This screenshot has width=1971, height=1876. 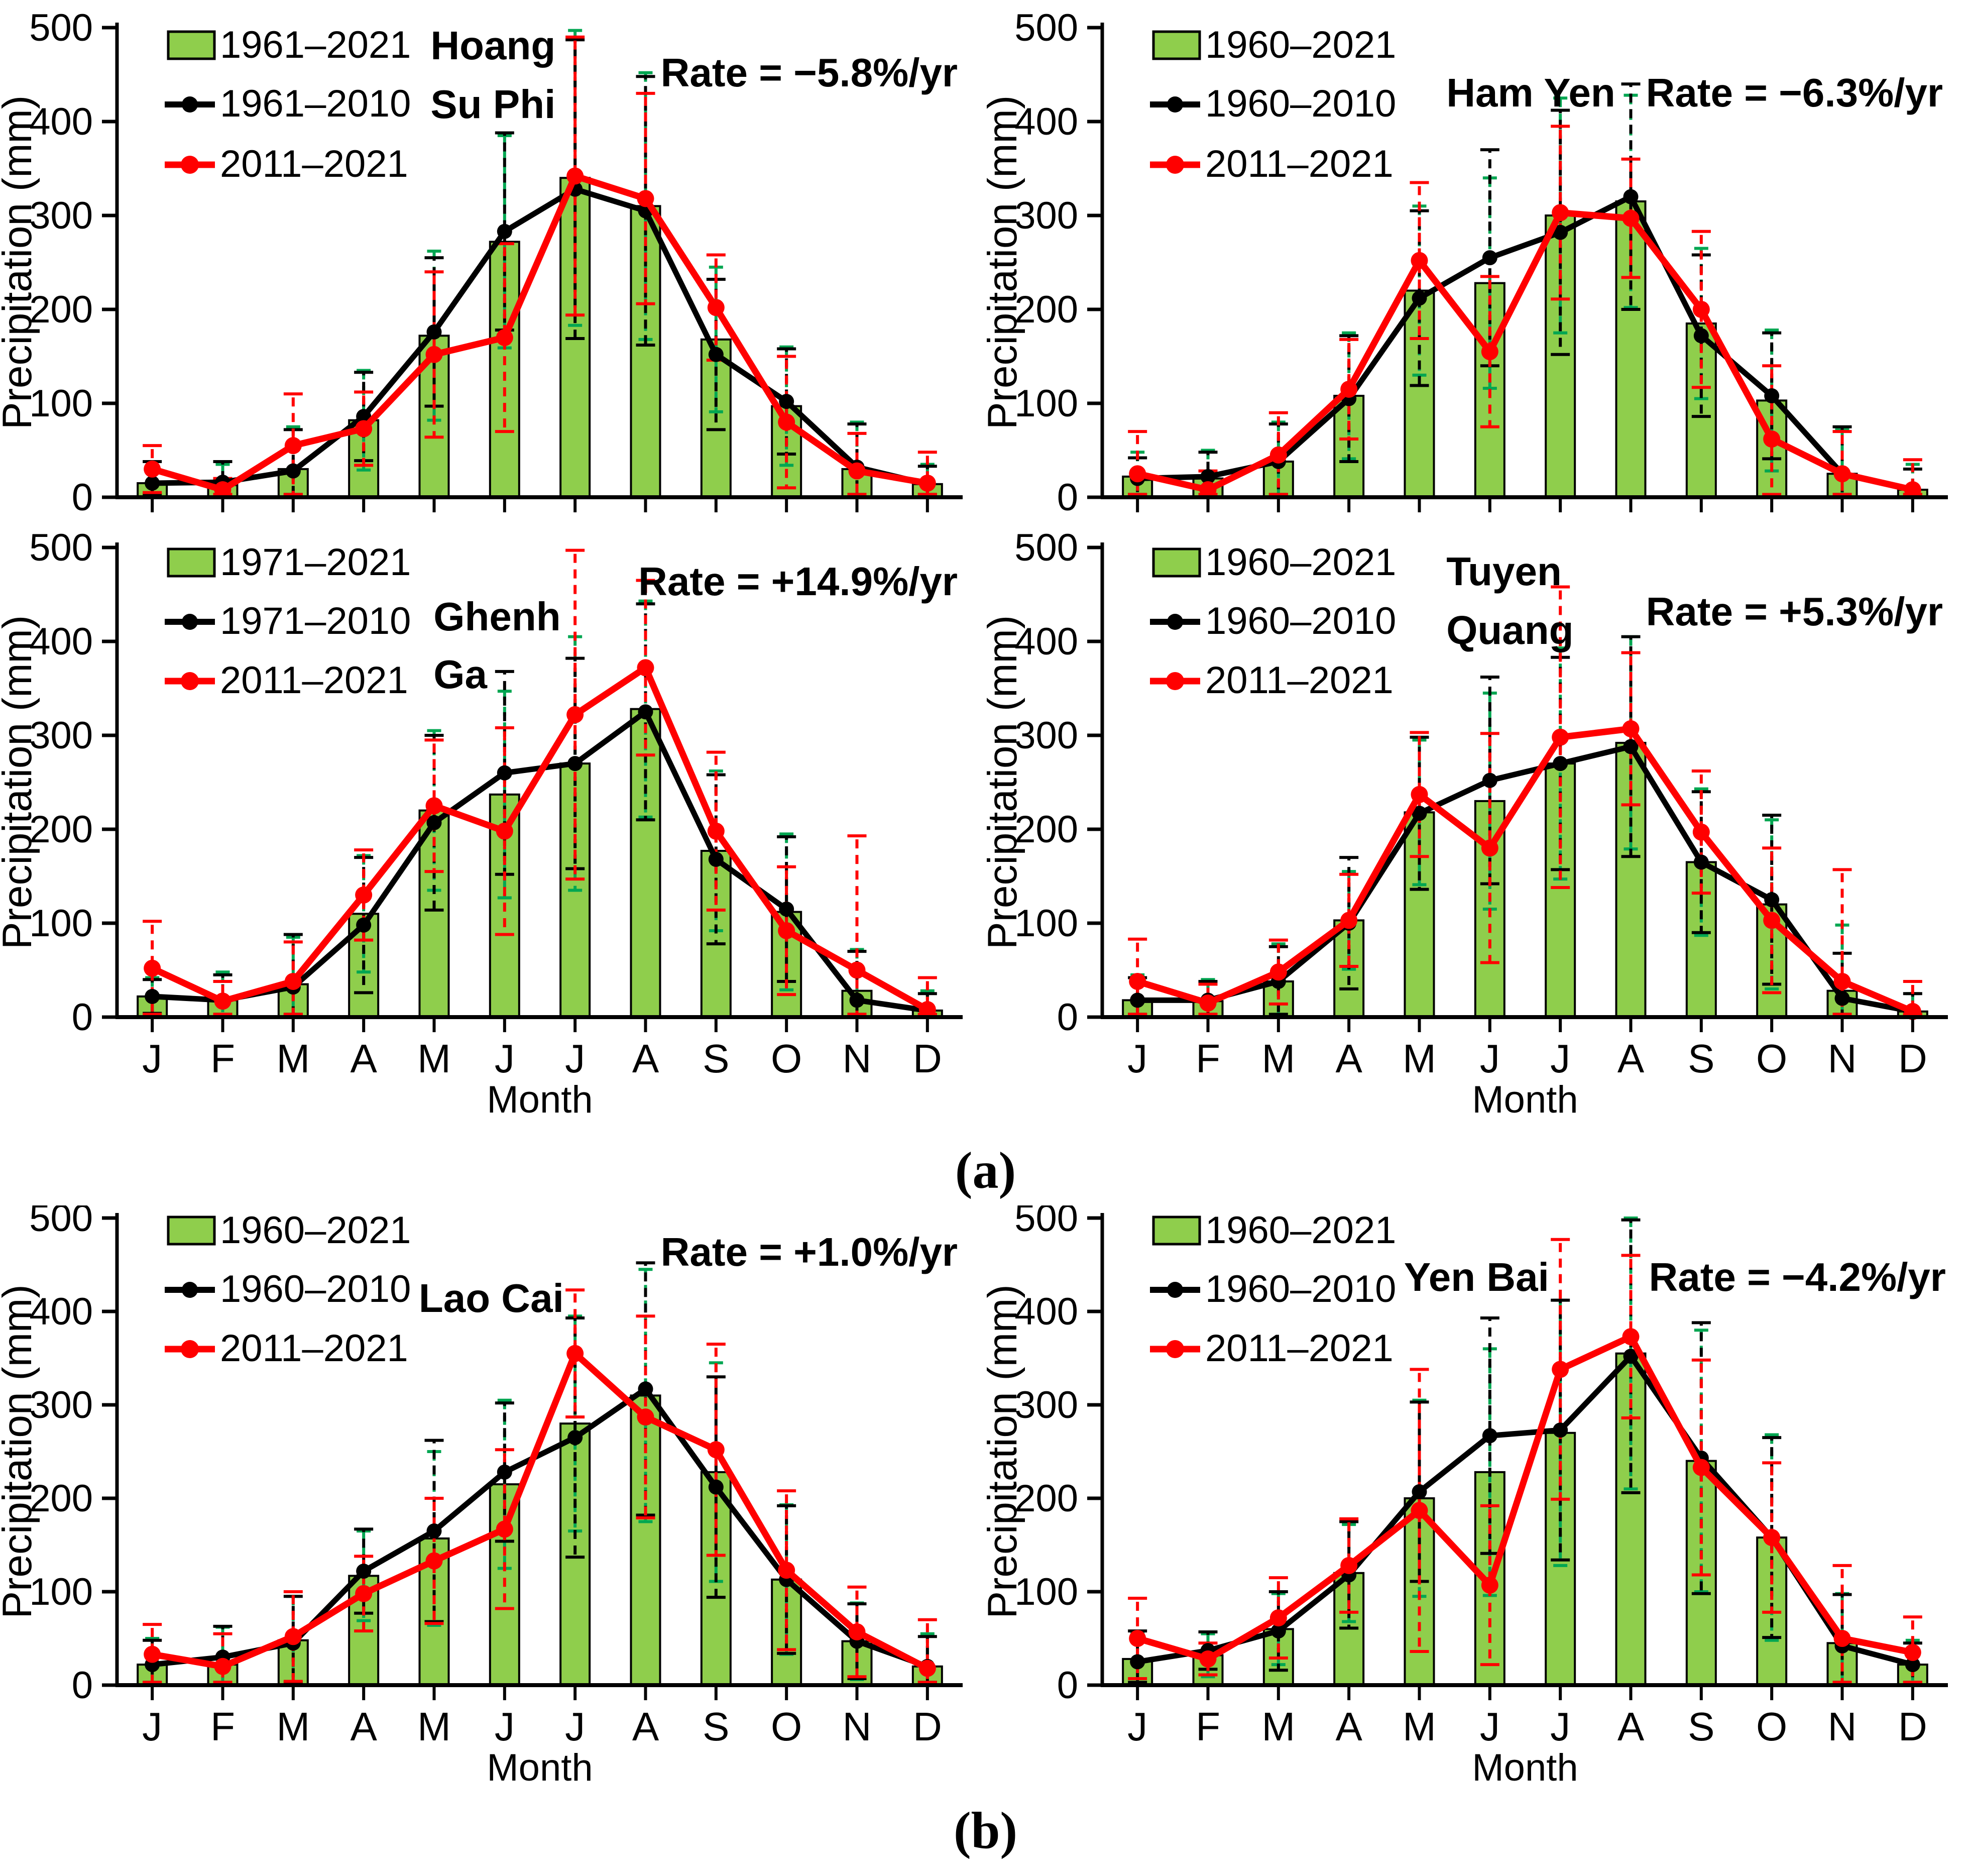 I want to click on axes: 0 100 200 300 400 500 Precipitation (mm), so click(x=1466, y=263).